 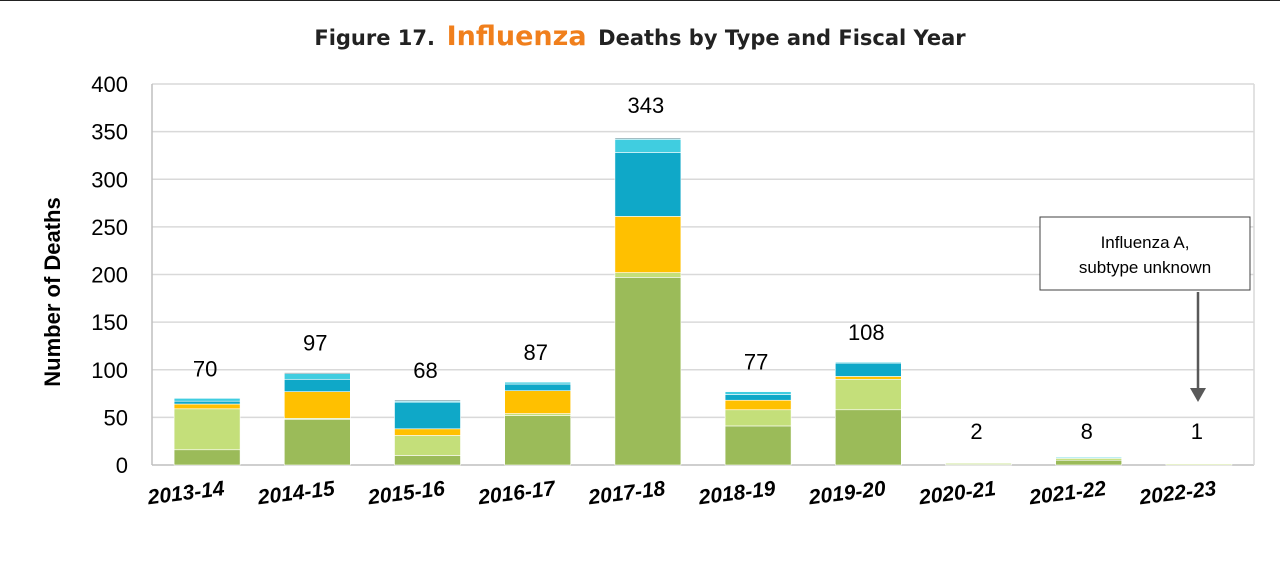 I want to click on total-label: 2, so click(x=976, y=431).